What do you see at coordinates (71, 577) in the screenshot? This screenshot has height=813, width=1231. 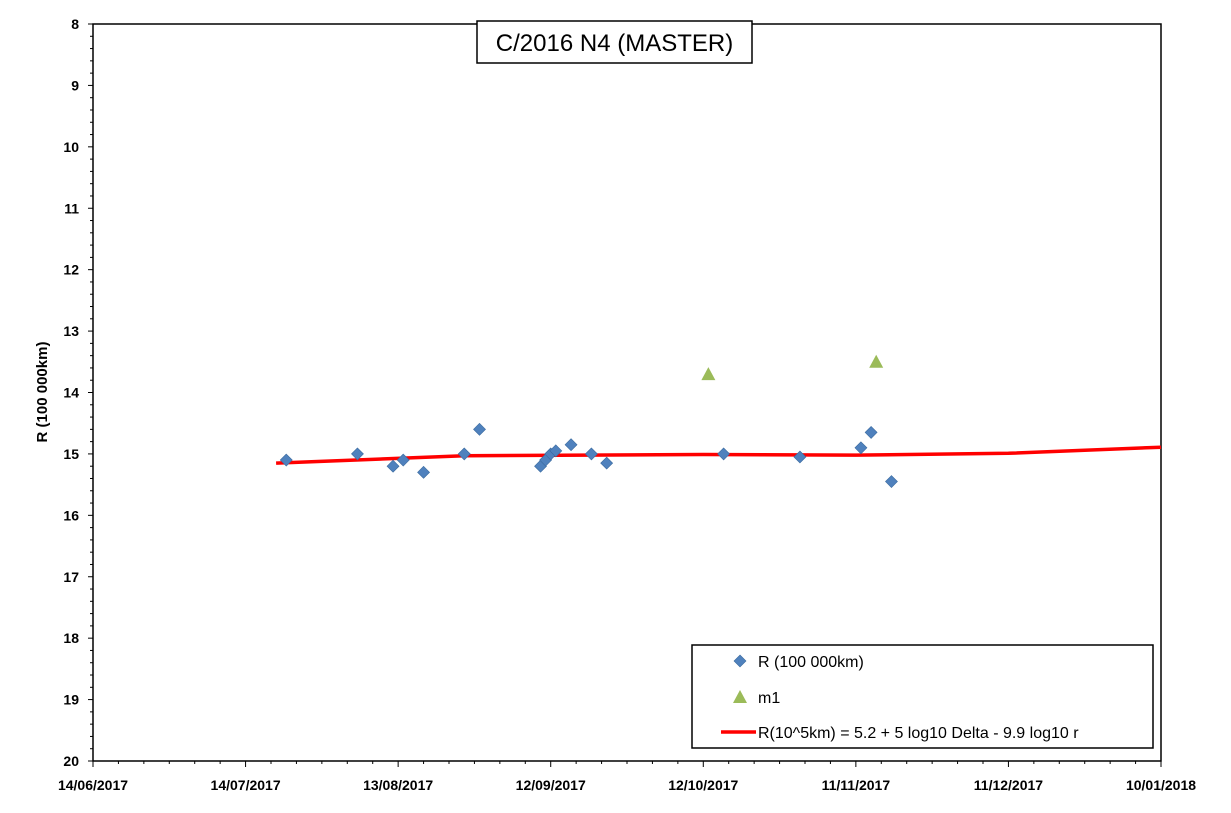 I see `y-tick-label: 17` at bounding box center [71, 577].